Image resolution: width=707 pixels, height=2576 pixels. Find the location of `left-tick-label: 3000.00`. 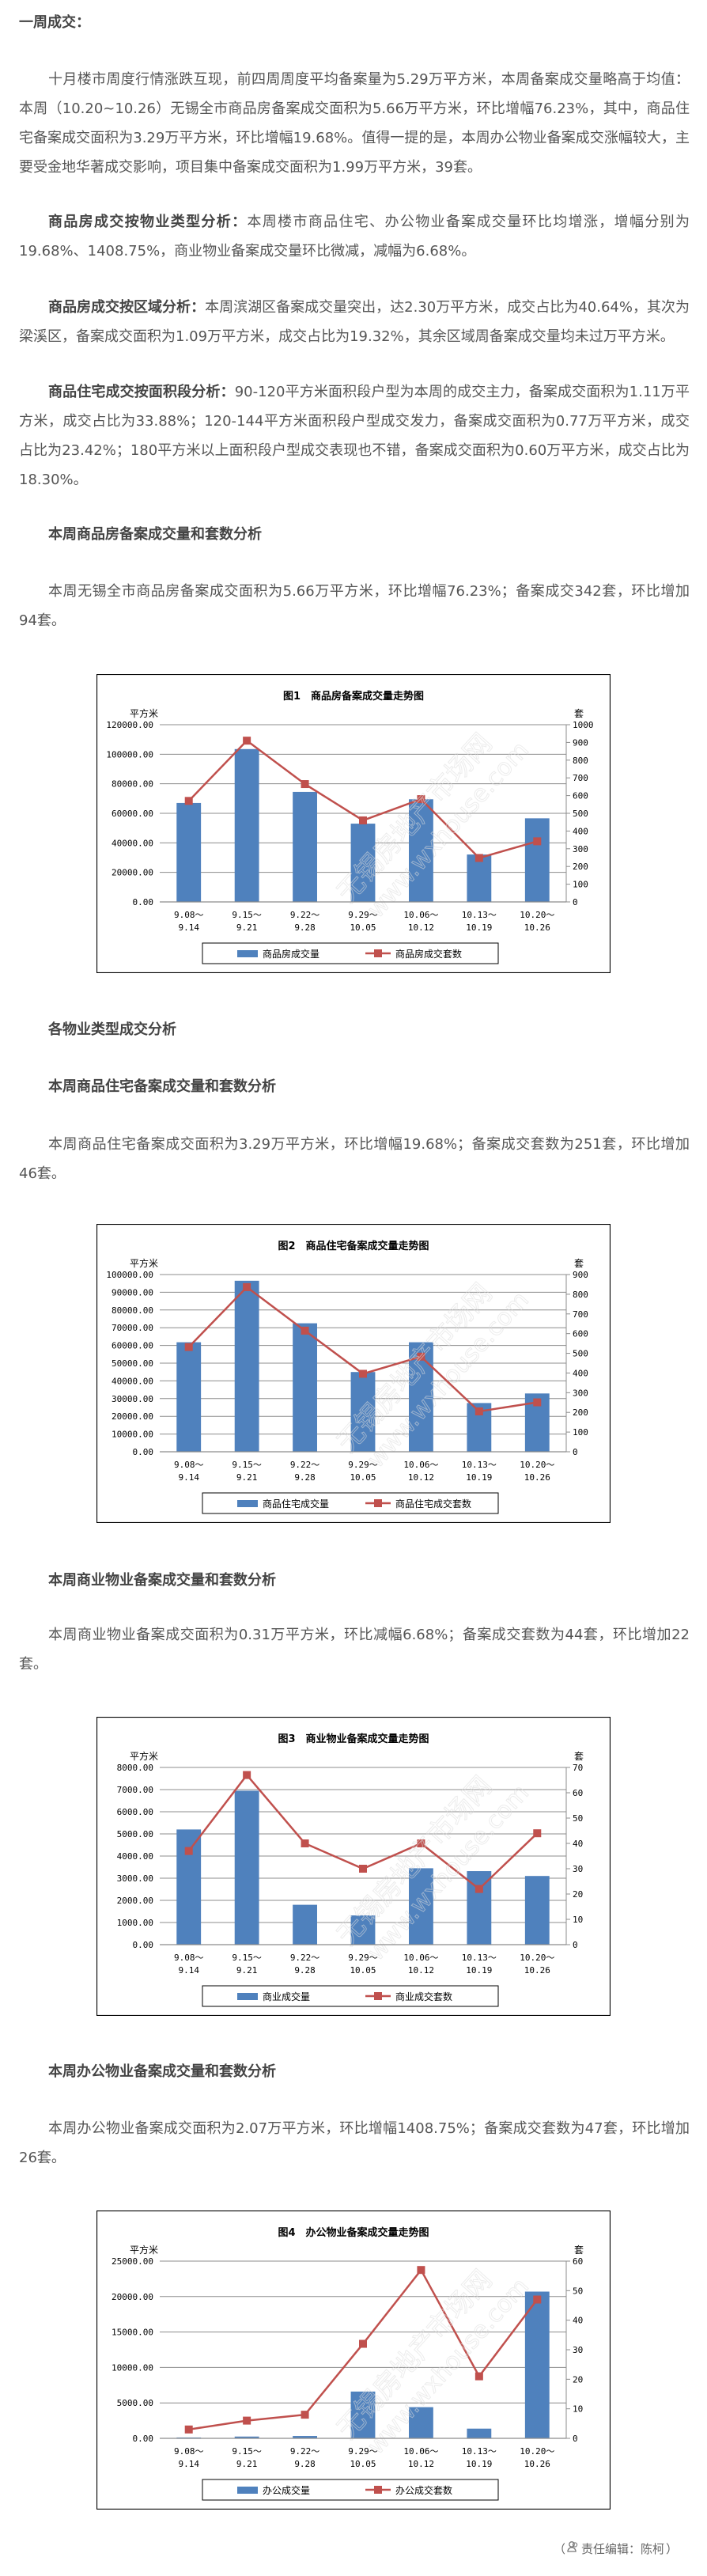

left-tick-label: 3000.00 is located at coordinates (135, 1879).